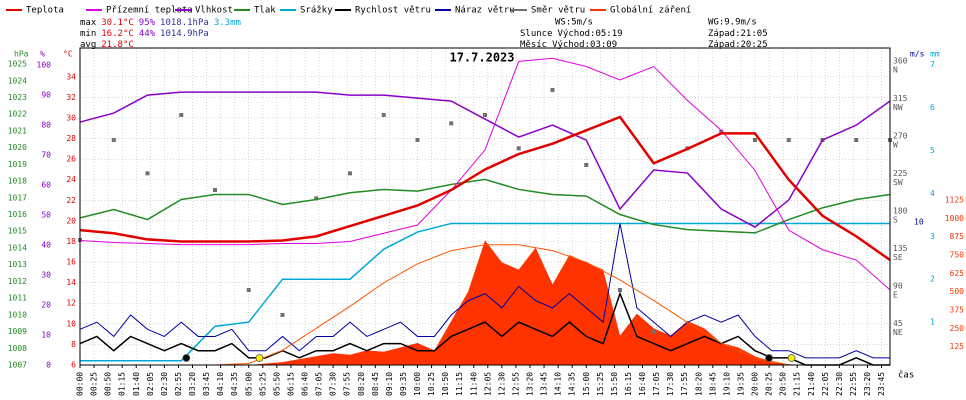 This screenshot has width=966, height=400. Describe the element at coordinates (656, 384) in the screenshot. I see `x-tick-label: 17:05` at that location.